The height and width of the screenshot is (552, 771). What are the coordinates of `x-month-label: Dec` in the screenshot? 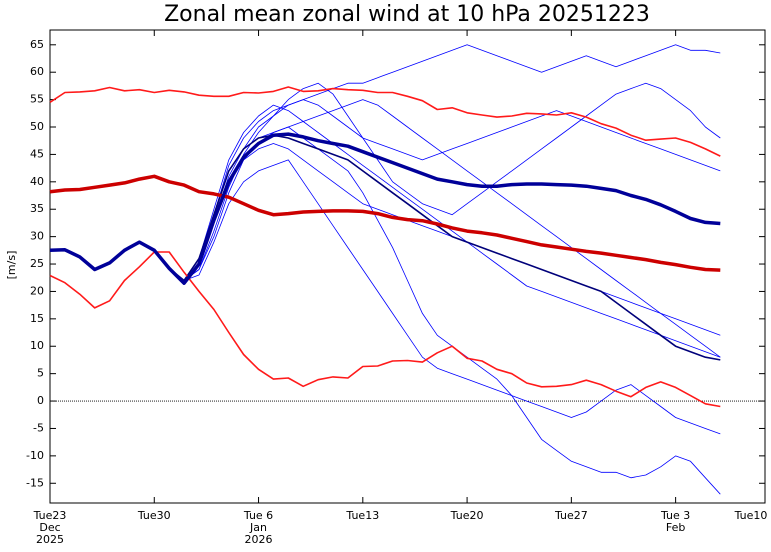 It's located at (49, 527).